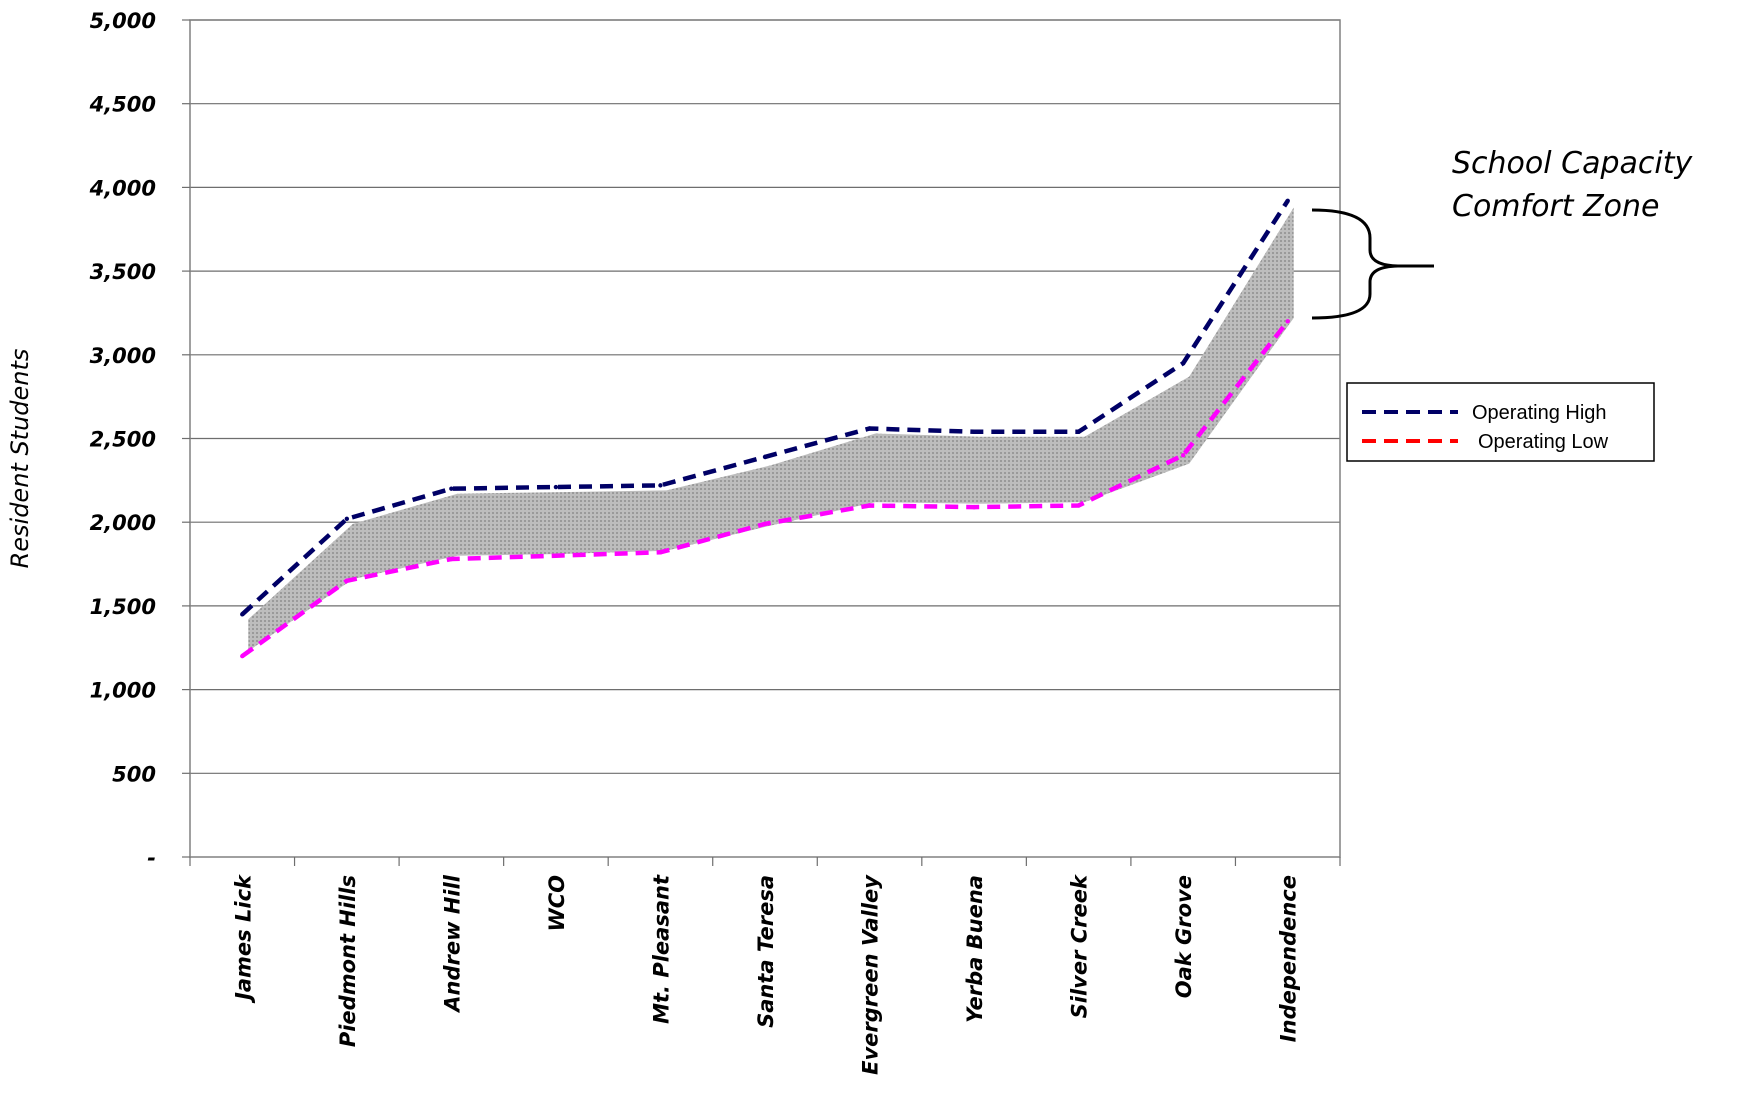  Describe the element at coordinates (557, 903) in the screenshot. I see `x-tick-label-wco: WCO` at that location.